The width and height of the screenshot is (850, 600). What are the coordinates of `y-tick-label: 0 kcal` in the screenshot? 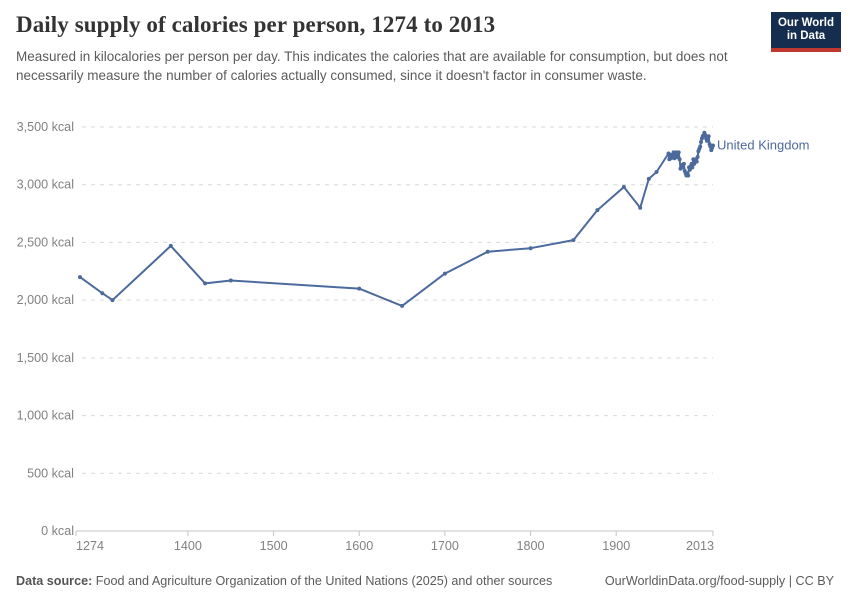 It's located at (57, 531).